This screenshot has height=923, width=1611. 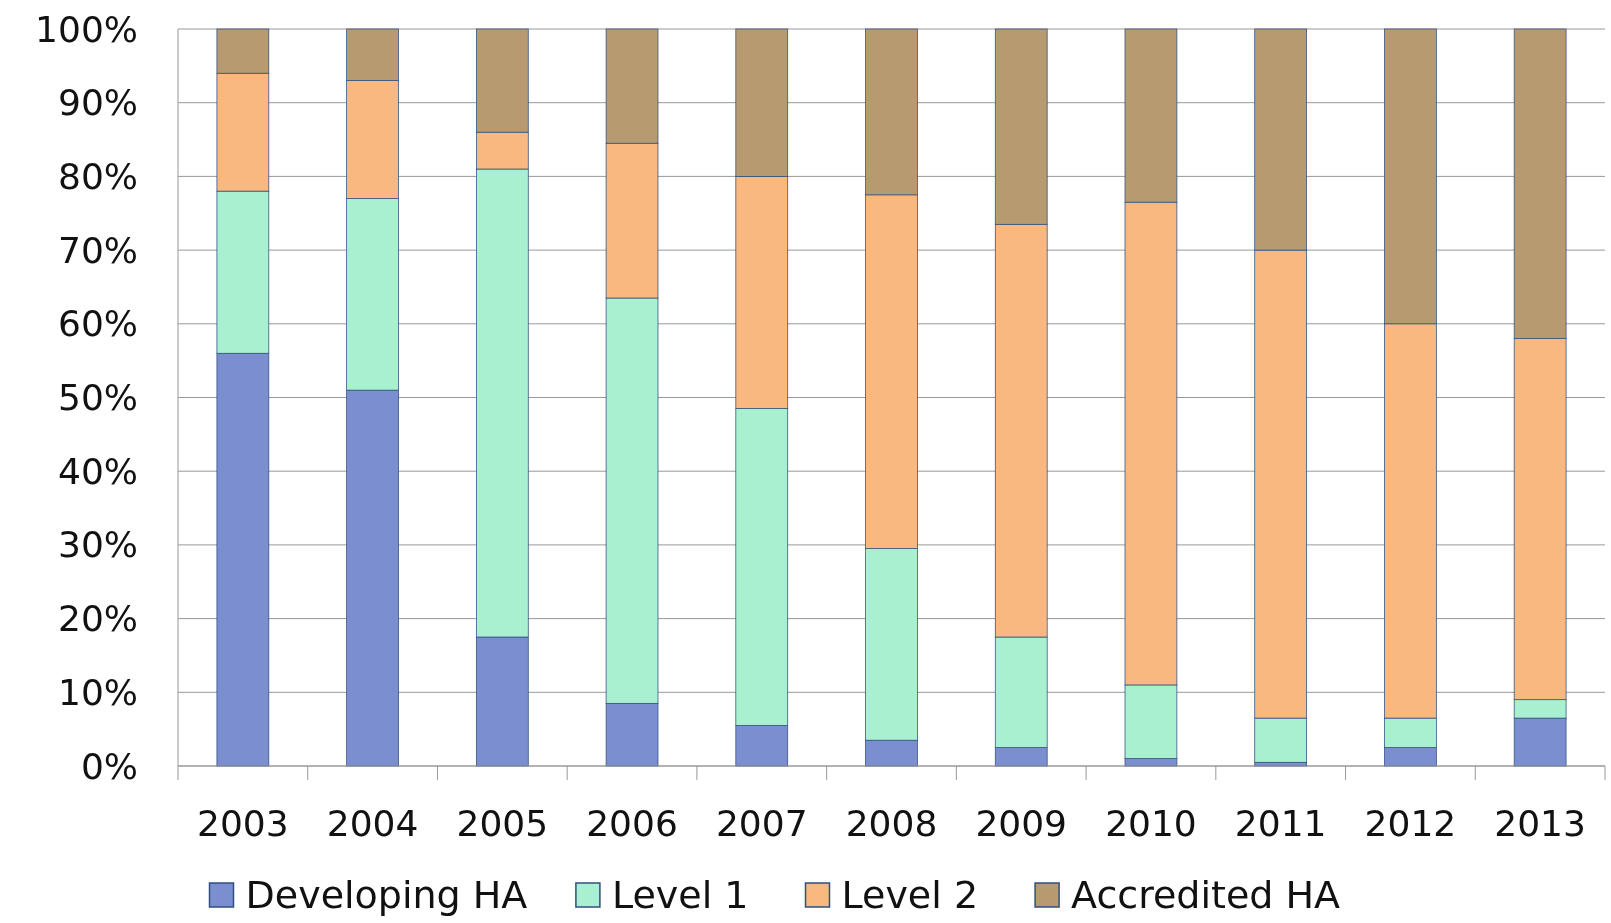 I want to click on y-tick-label: 80%, so click(x=97, y=176).